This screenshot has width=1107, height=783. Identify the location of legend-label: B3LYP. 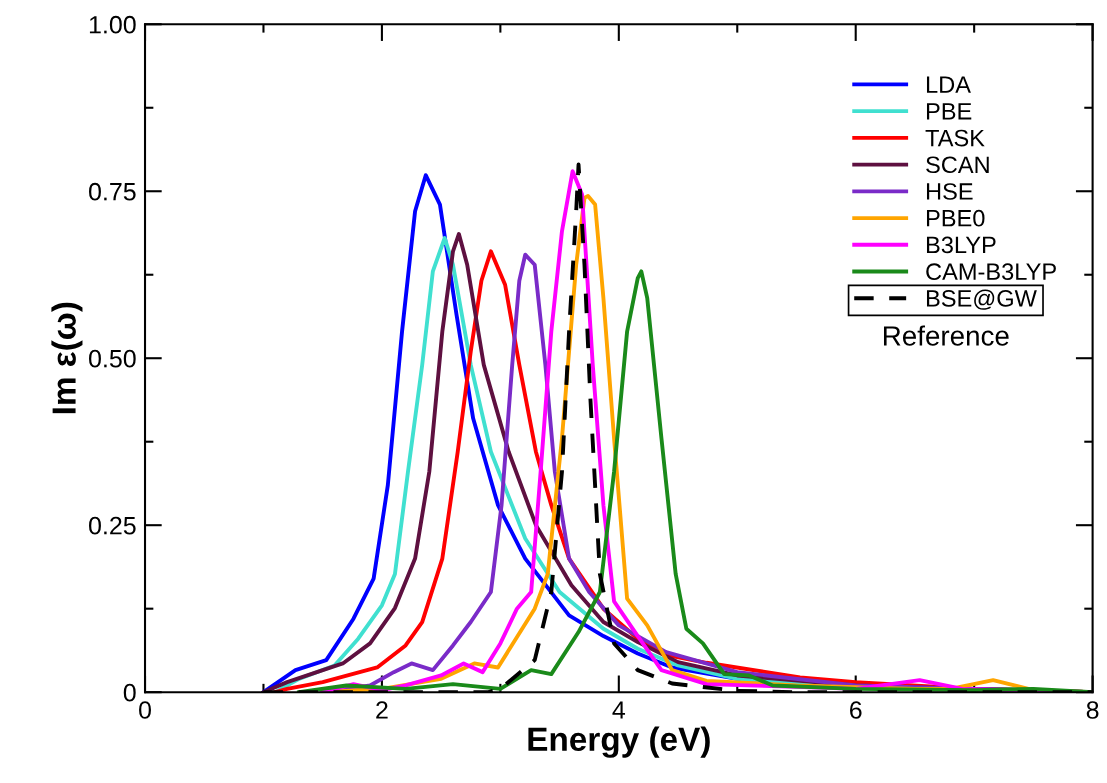
(961, 245).